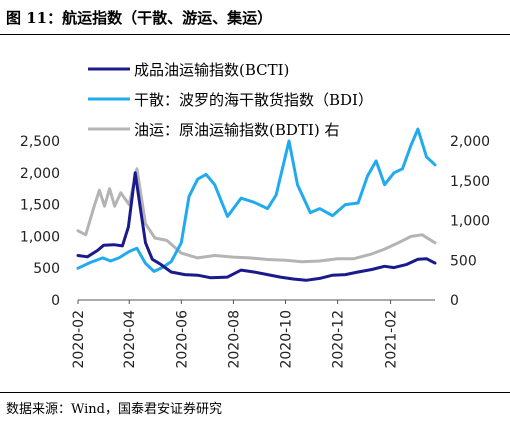  What do you see at coordinates (182, 339) in the screenshot?
I see `x-tick-label: 2020-06` at bounding box center [182, 339].